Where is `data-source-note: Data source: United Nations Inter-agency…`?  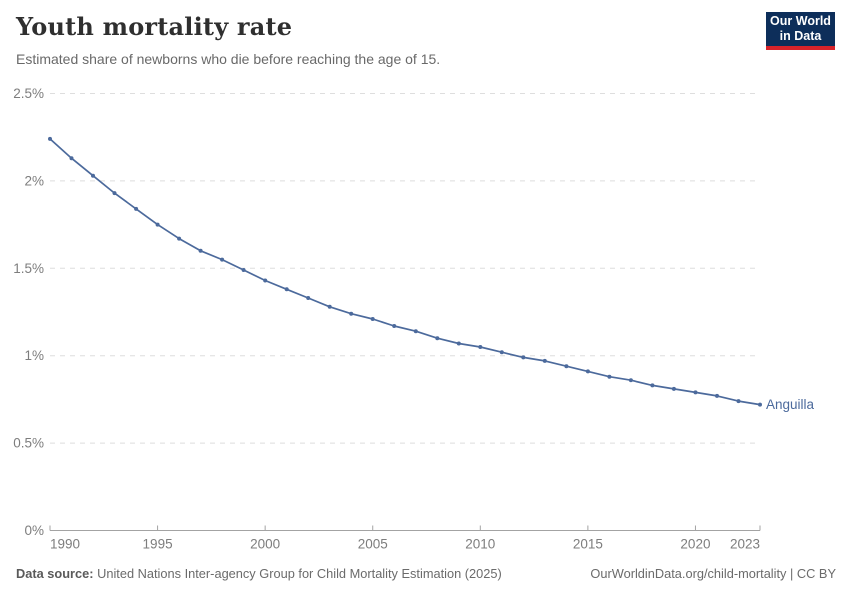 data-source-note: Data source: United Nations Inter-agency… is located at coordinates (259, 574).